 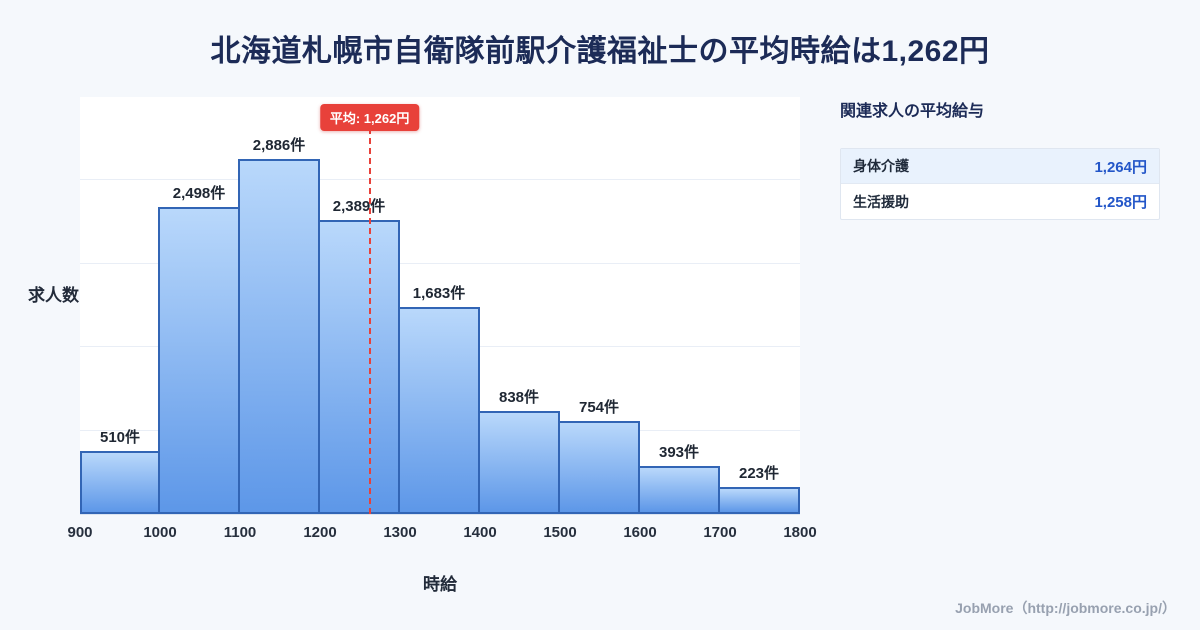 I want to click on row-value: 1,258円, so click(x=1120, y=202).